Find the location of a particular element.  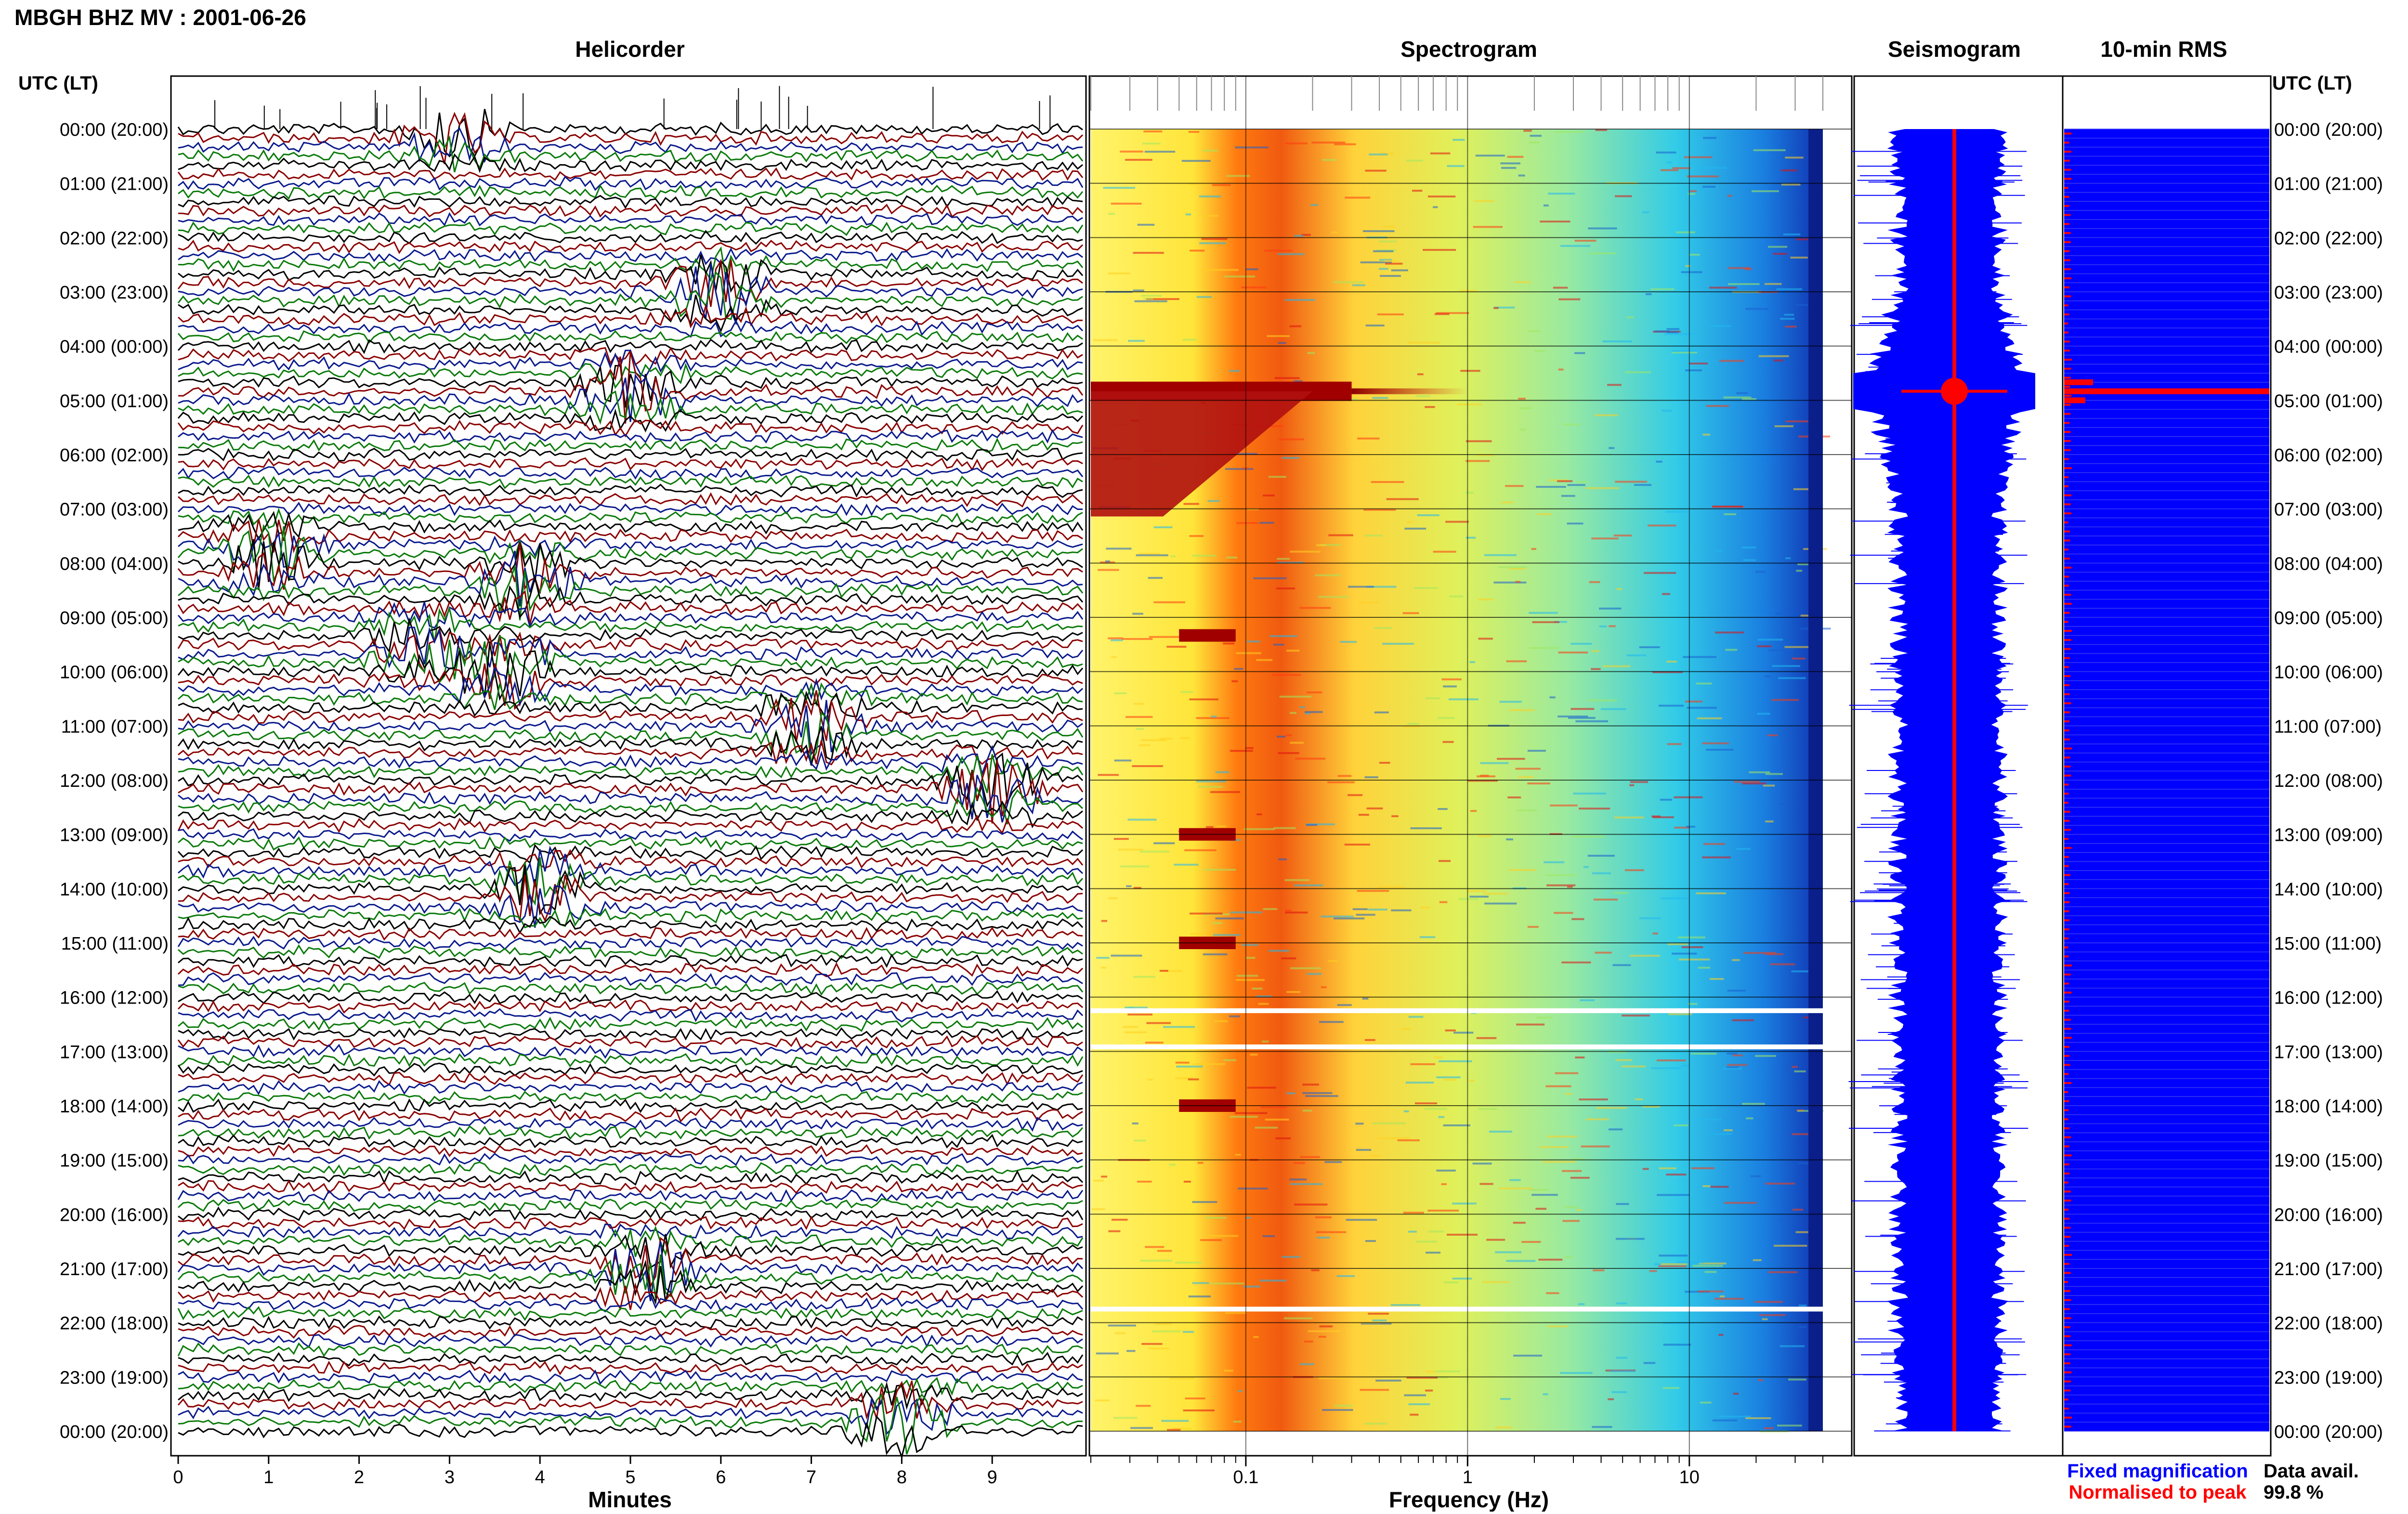

time-tick-left: 03:00 (23:00) is located at coordinates (114, 293).